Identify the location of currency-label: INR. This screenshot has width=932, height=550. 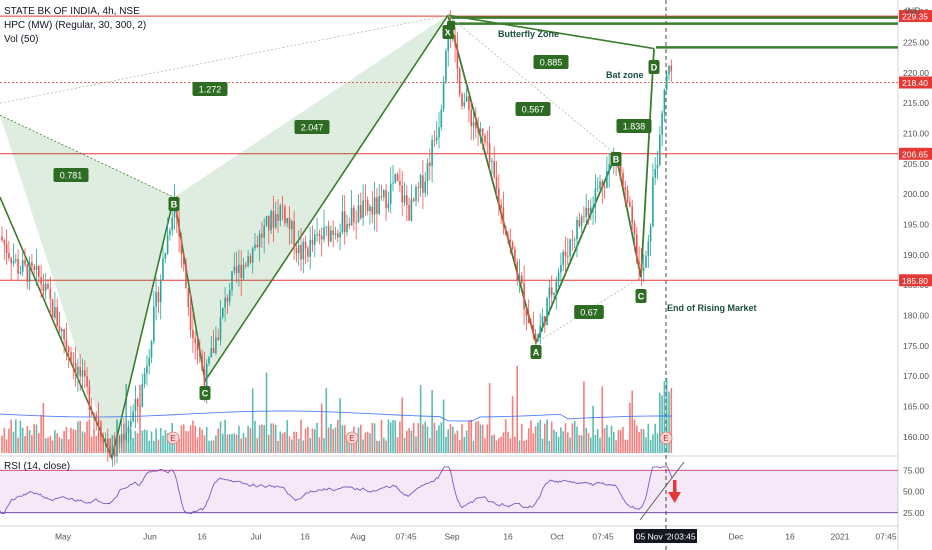
(913, 11).